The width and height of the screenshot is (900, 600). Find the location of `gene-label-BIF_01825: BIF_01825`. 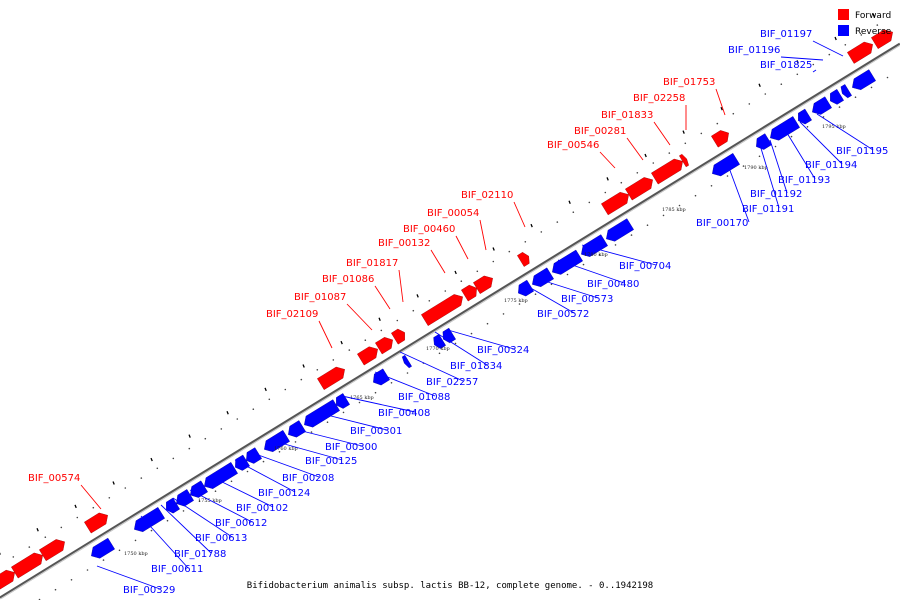

gene-label-BIF_01825: BIF_01825 is located at coordinates (788, 66).